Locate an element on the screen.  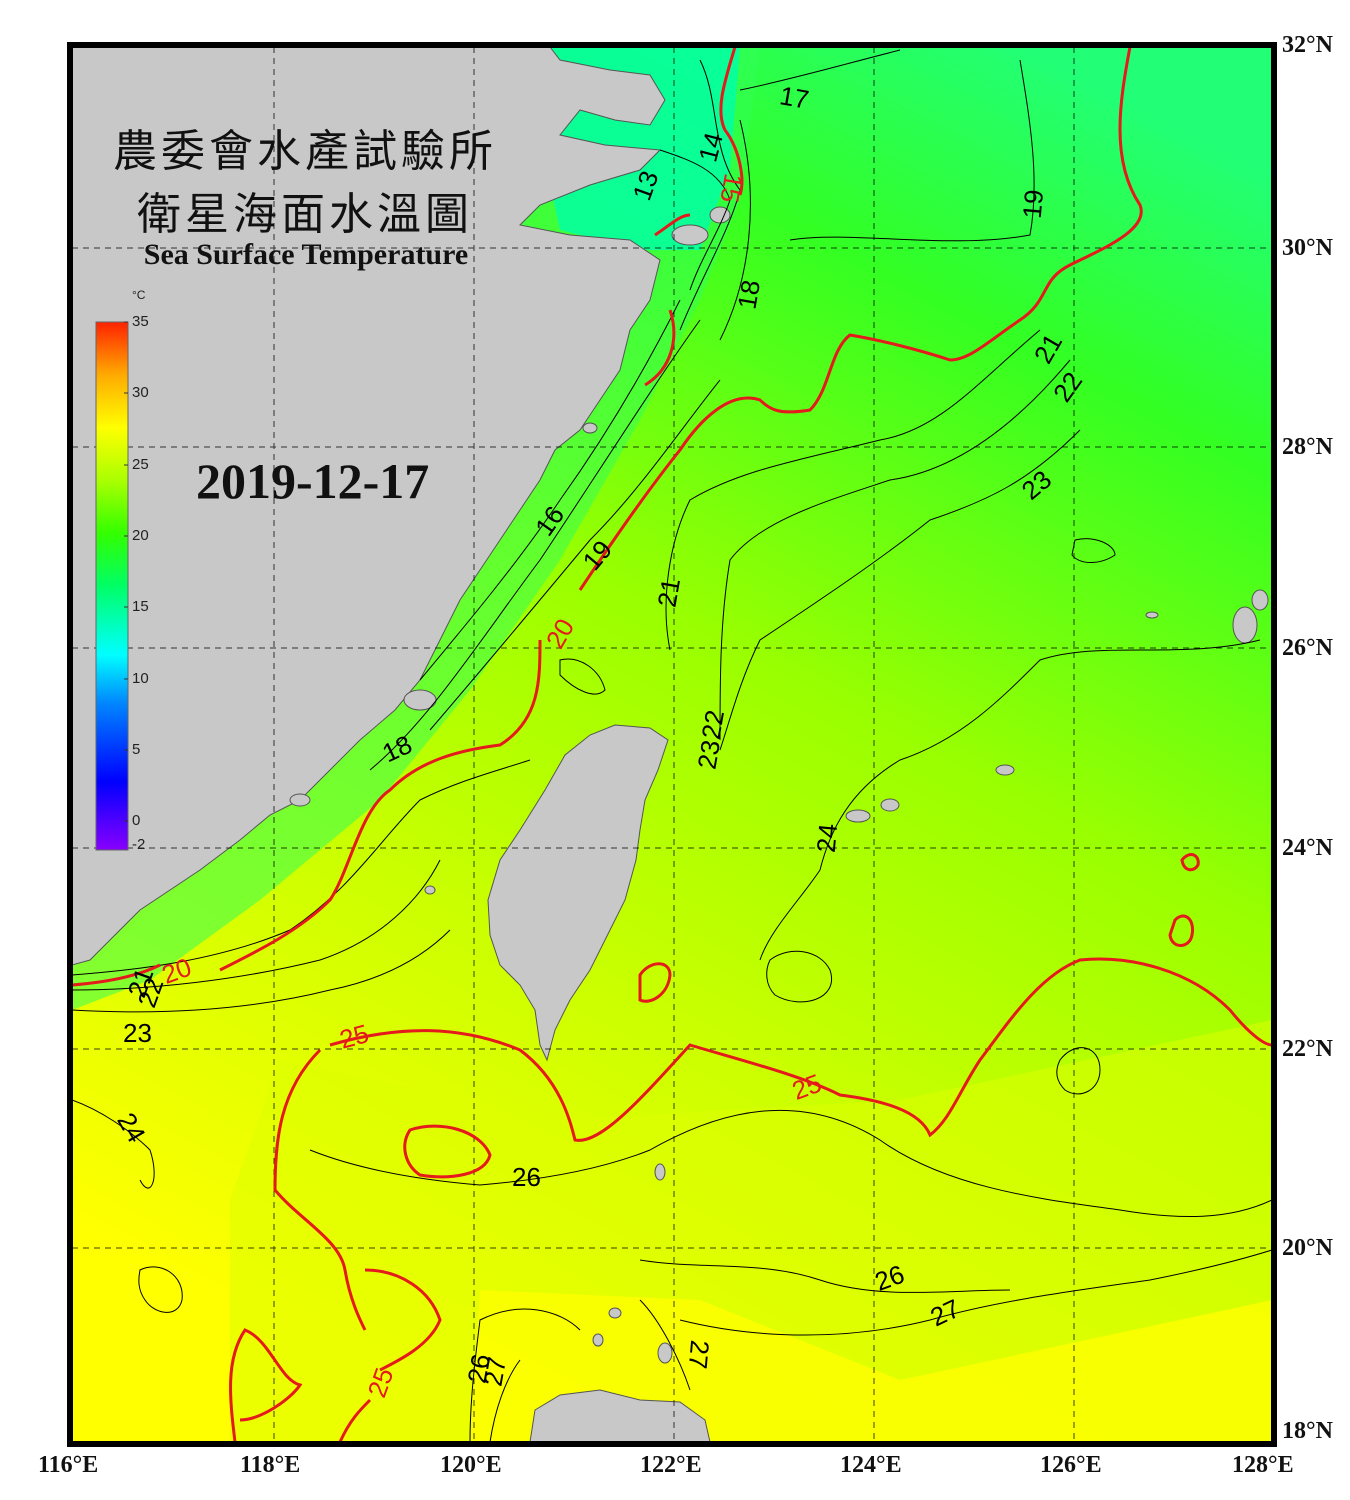
lon-label: 124°E is located at coordinates (871, 1465).